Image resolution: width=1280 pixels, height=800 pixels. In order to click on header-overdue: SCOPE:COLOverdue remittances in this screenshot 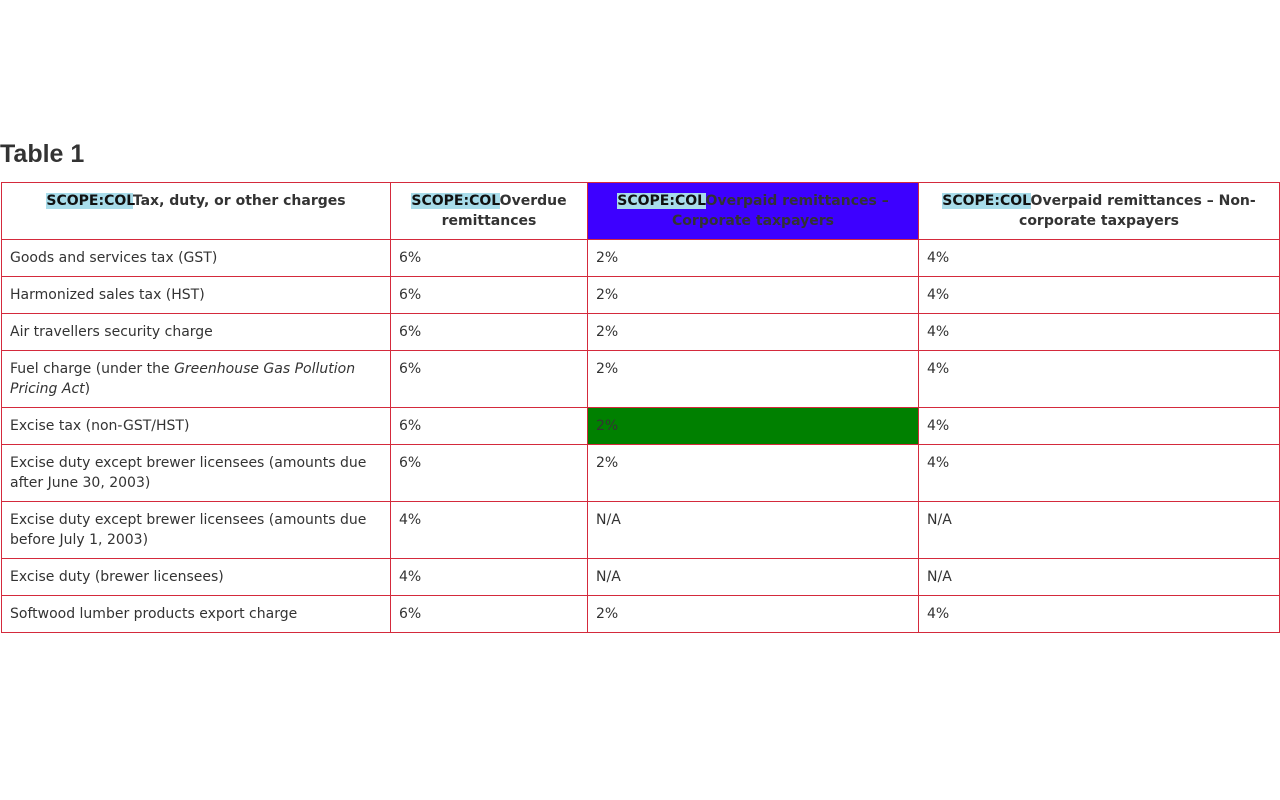, I will do `click(489, 211)`.